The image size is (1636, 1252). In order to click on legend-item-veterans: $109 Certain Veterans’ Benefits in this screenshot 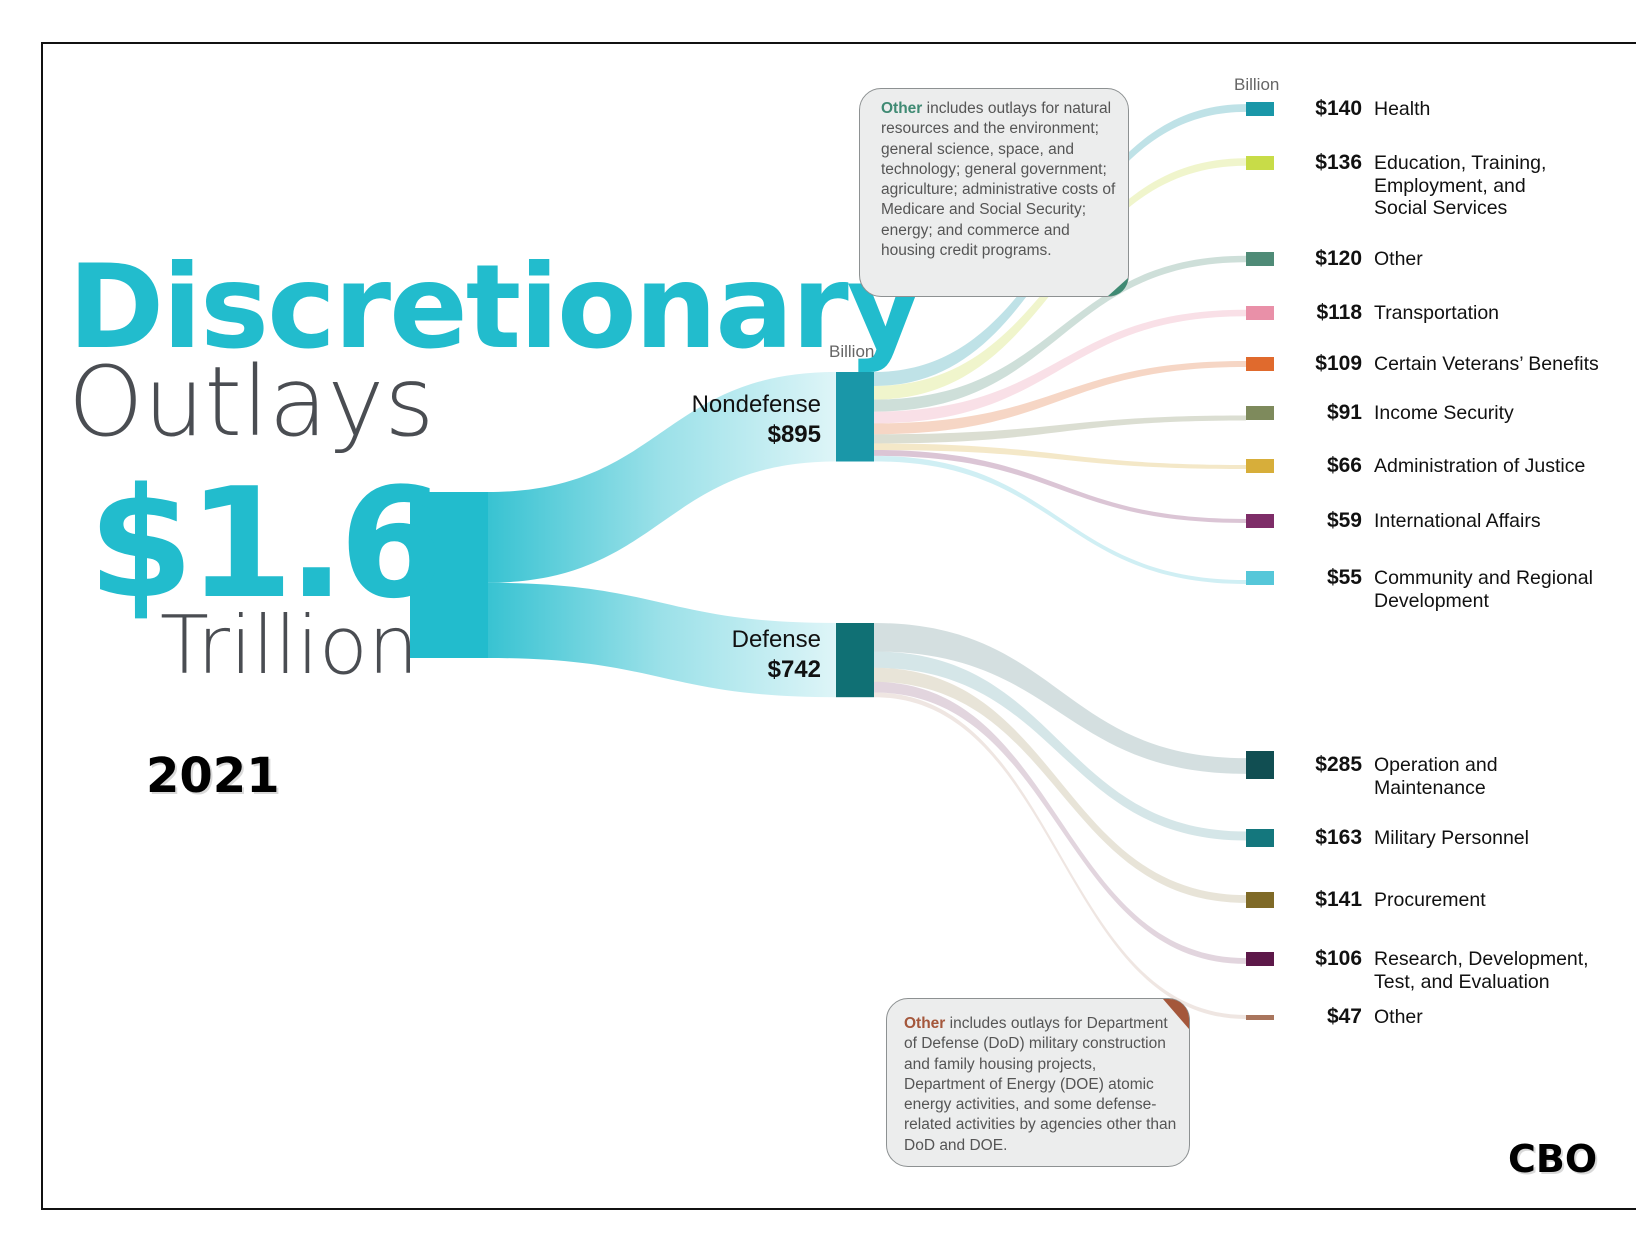, I will do `click(1441, 364)`.